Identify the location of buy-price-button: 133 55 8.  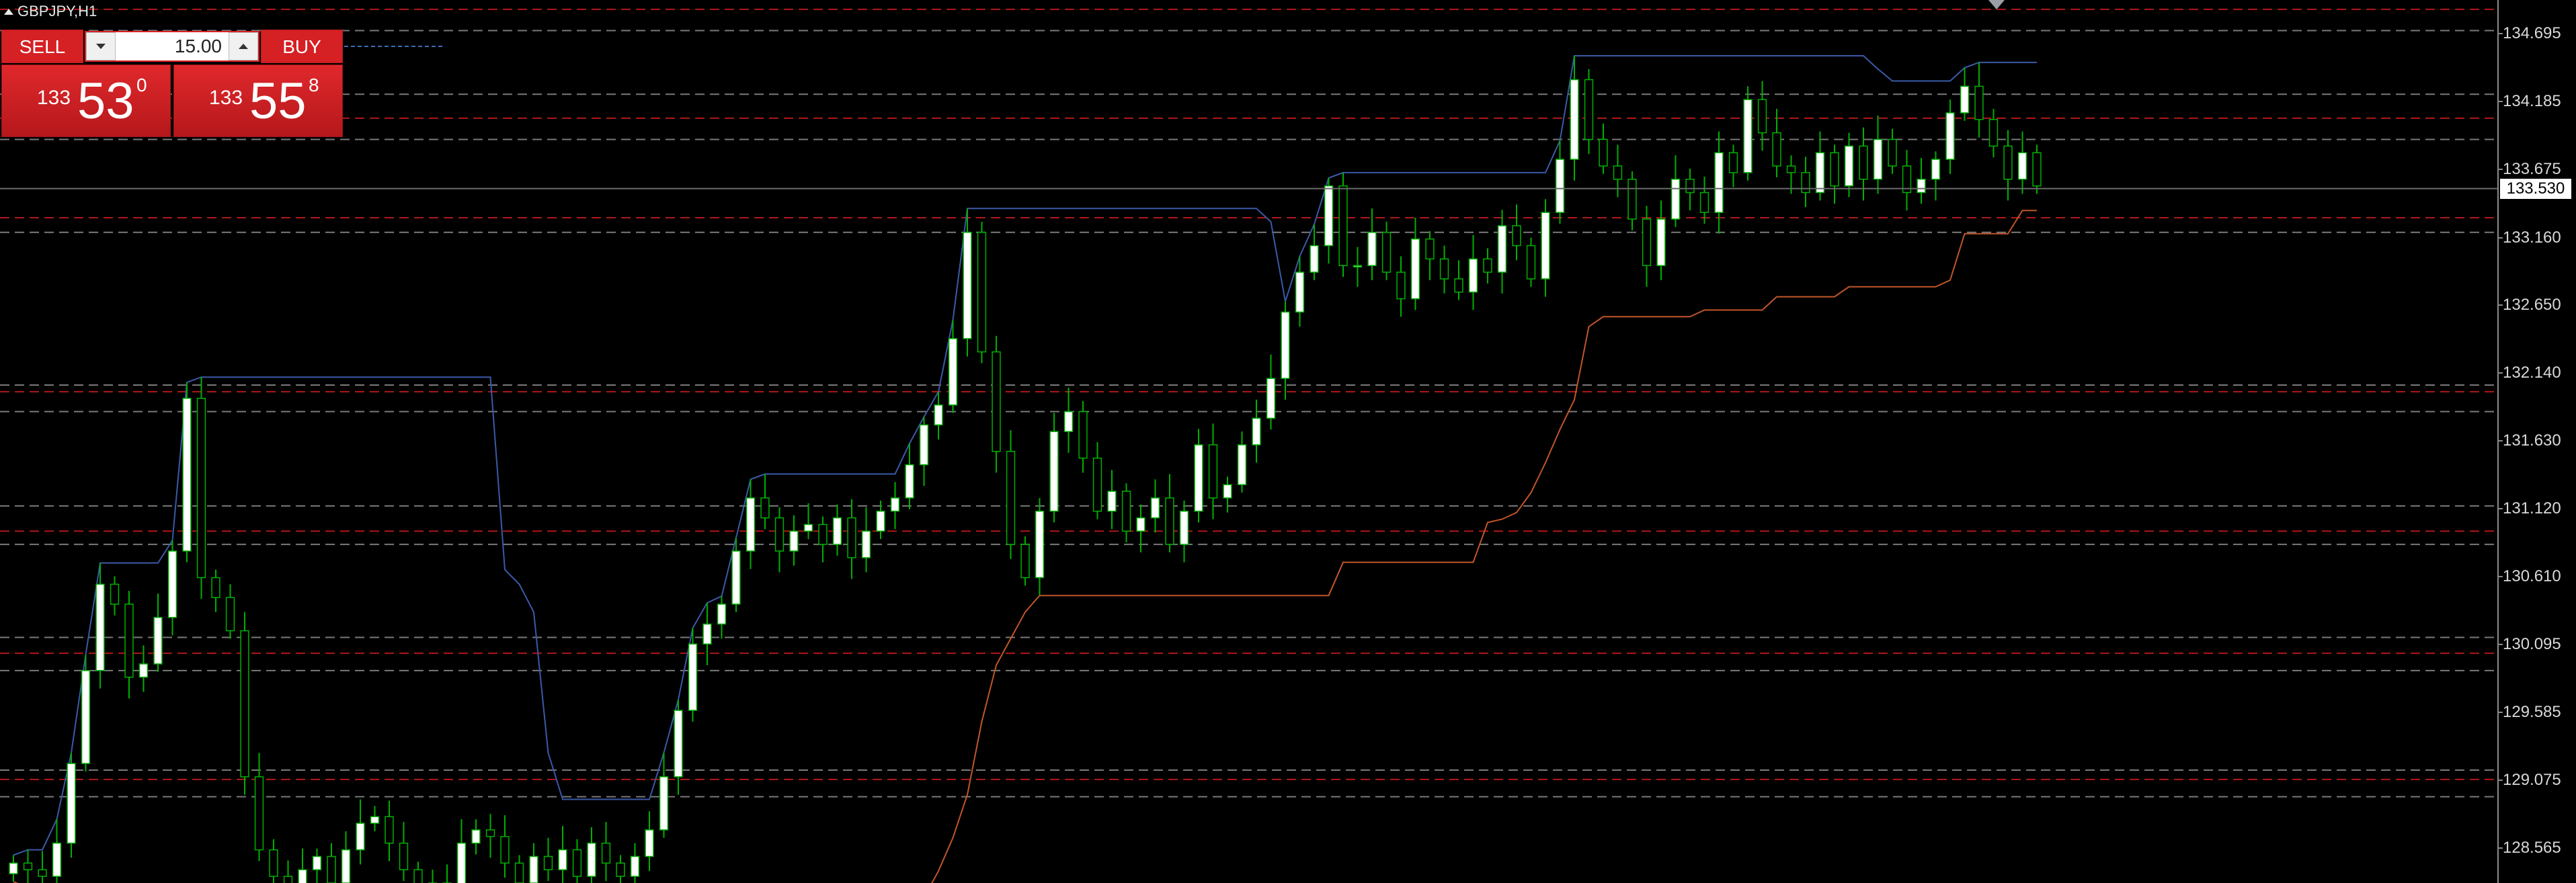
(258, 101).